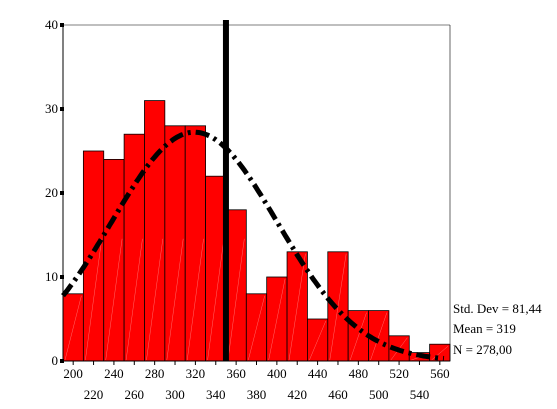 This screenshot has height=409, width=557. Describe the element at coordinates (94, 394) in the screenshot. I see `x-tick-label-bottom-0: 220` at that location.